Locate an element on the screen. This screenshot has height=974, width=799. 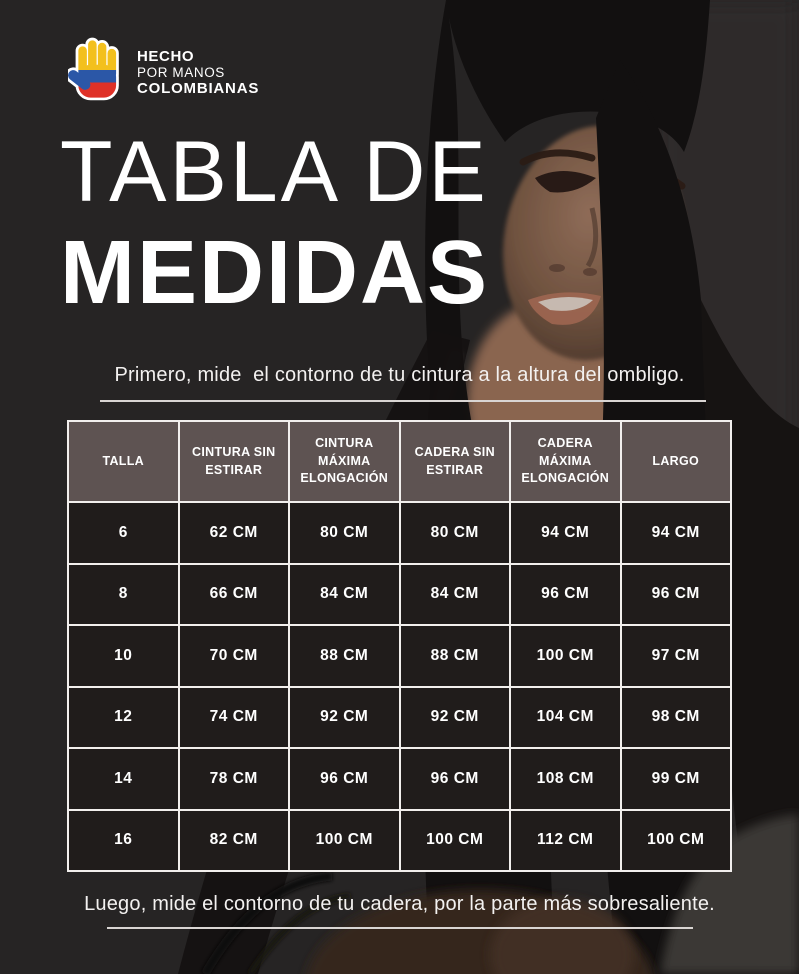
cell-largo: 99 CM is located at coordinates (675, 779).